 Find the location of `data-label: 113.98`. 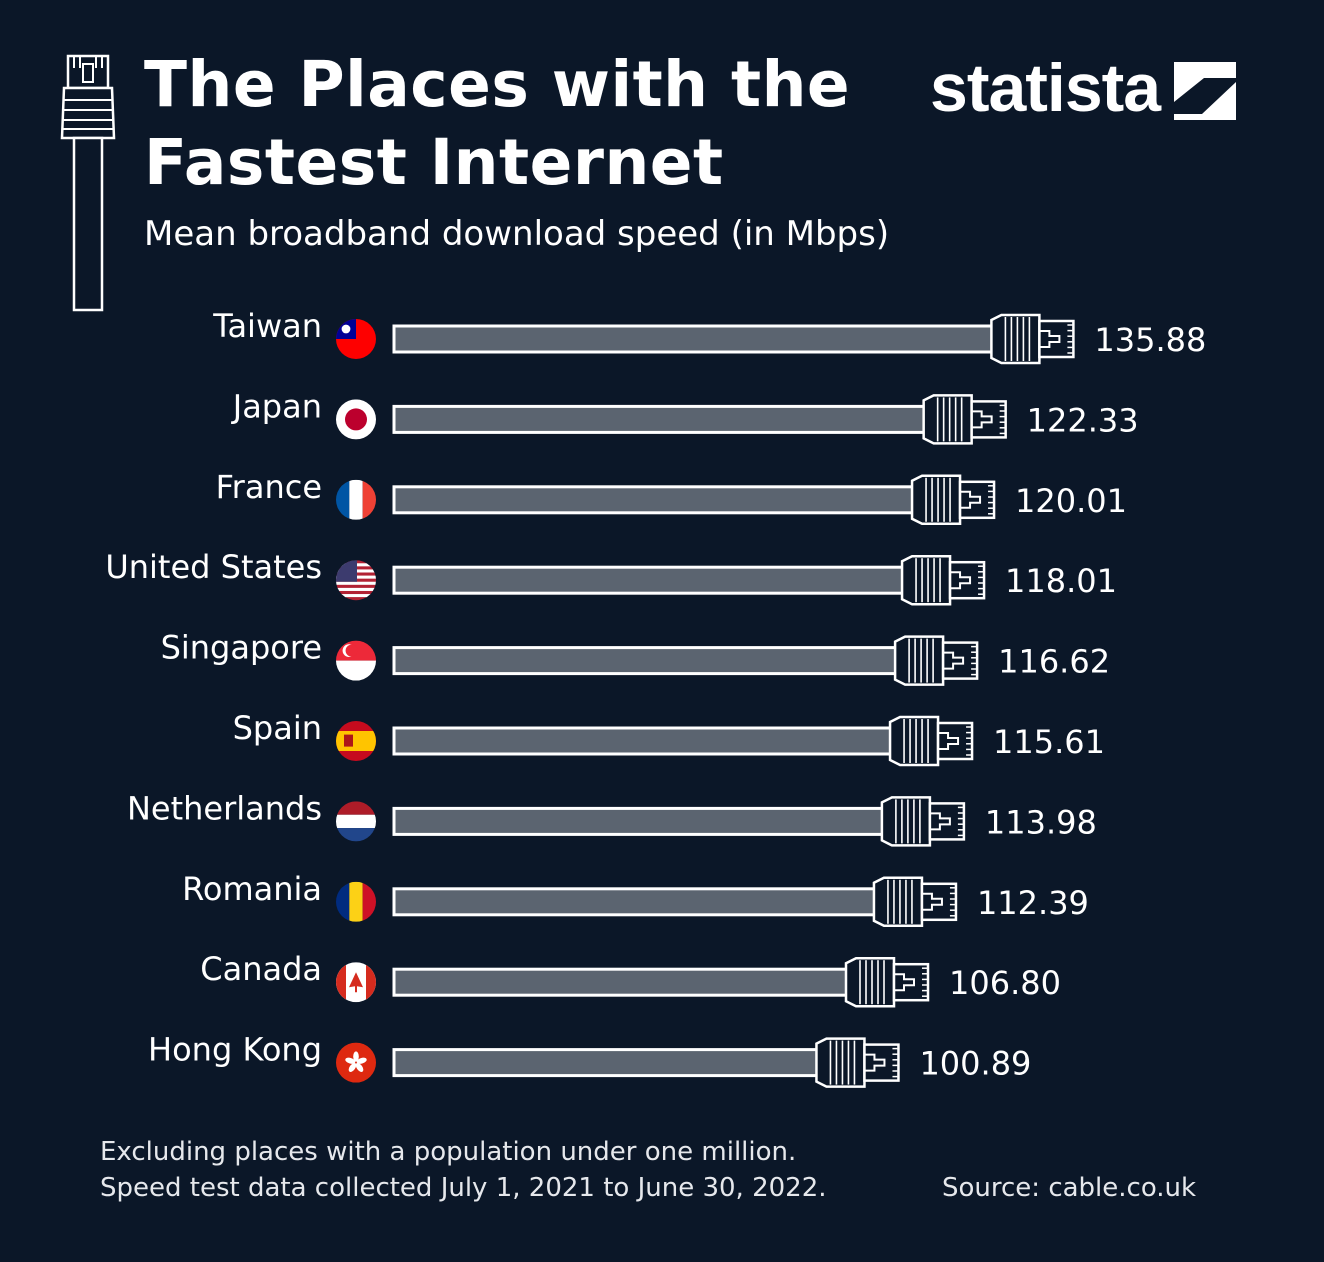

data-label: 113.98 is located at coordinates (1041, 822).